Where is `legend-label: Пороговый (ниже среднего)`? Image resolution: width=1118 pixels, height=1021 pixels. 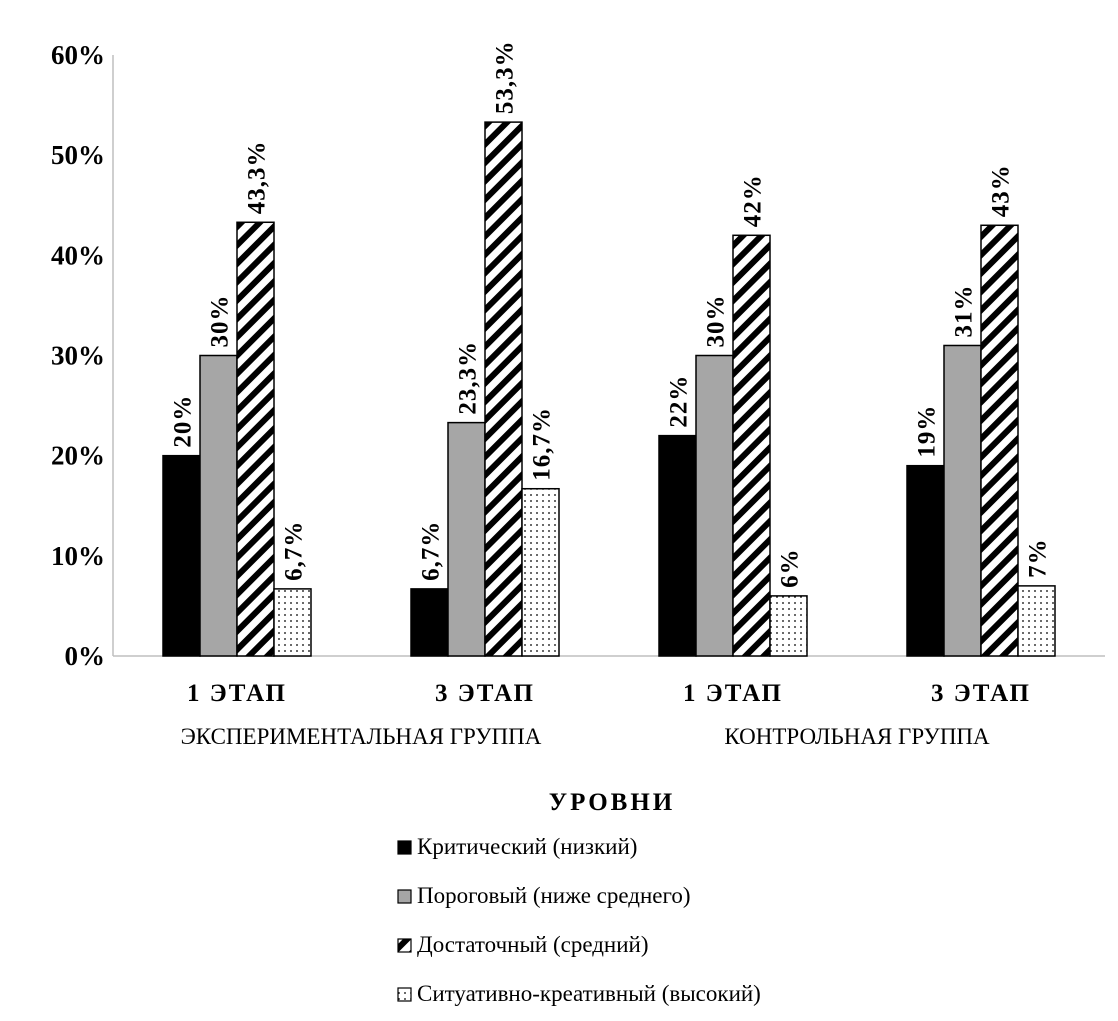 legend-label: Пороговый (ниже среднего) is located at coordinates (554, 895).